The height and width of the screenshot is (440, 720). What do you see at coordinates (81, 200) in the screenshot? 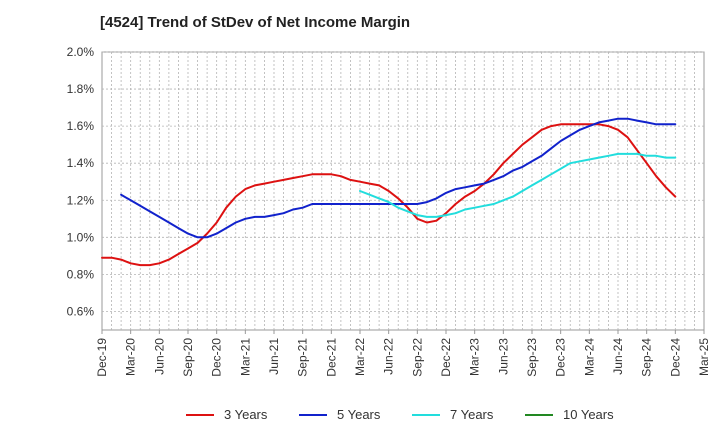
I see `y-tick-label: 1.2%` at bounding box center [81, 200].